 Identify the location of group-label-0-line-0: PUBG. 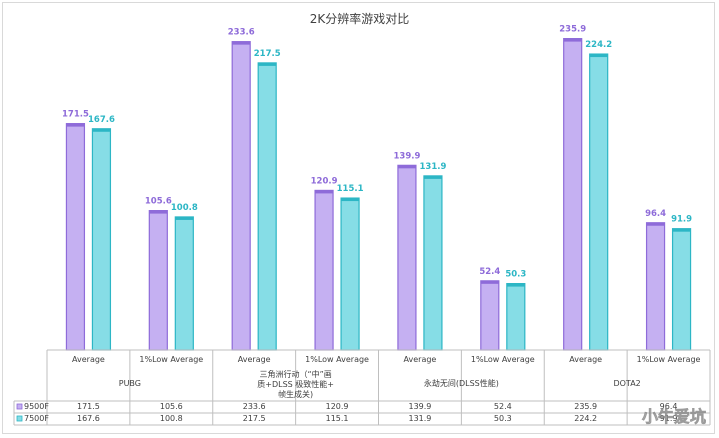
(130, 383).